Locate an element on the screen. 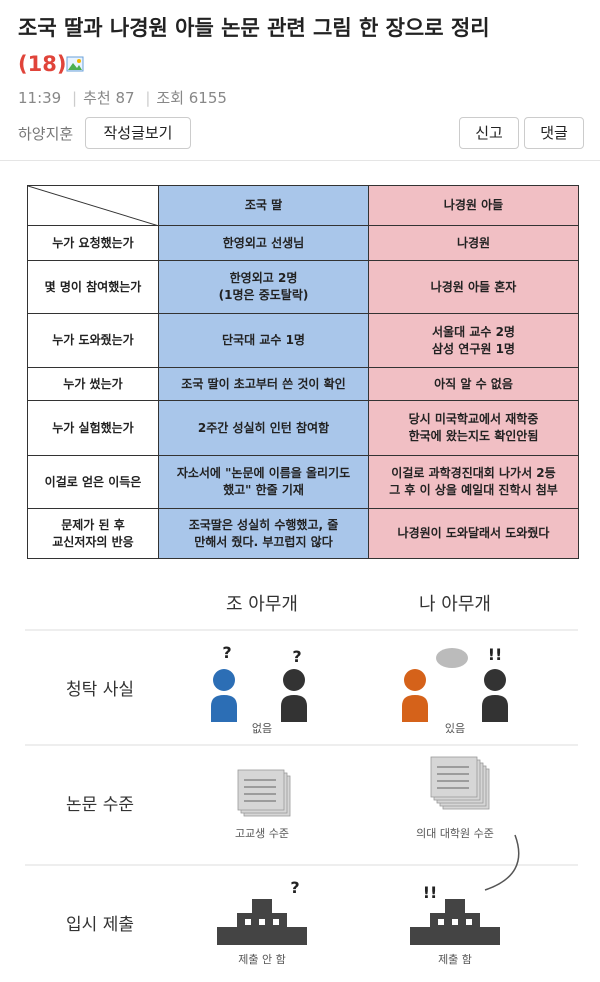 This screenshot has height=982, width=600. cell-text: 나경원이 도와달래서 도와줬다 is located at coordinates (473, 533).